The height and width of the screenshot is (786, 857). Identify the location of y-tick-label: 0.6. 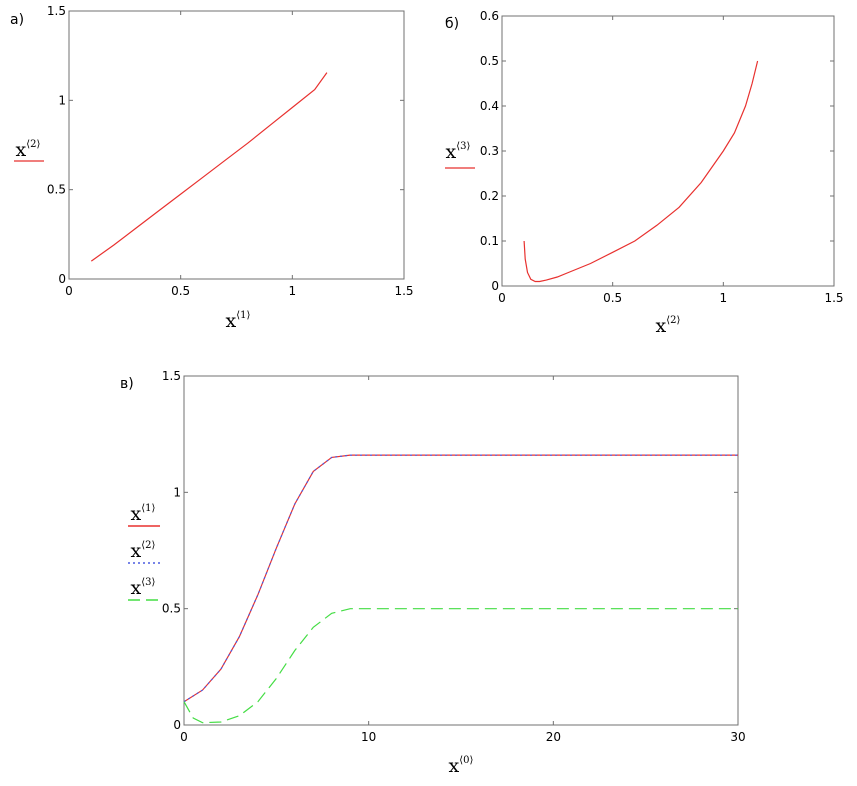
(489, 16).